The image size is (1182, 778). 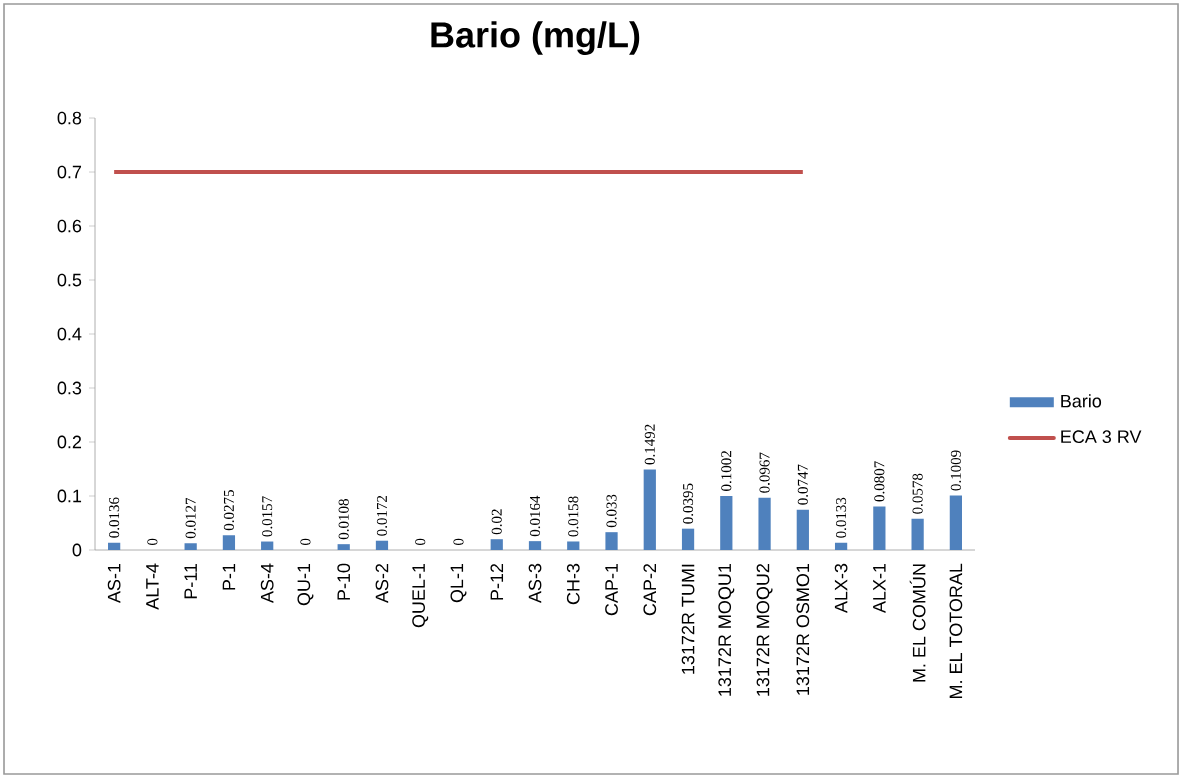 I want to click on data-label: 0.0967, so click(x=764, y=472).